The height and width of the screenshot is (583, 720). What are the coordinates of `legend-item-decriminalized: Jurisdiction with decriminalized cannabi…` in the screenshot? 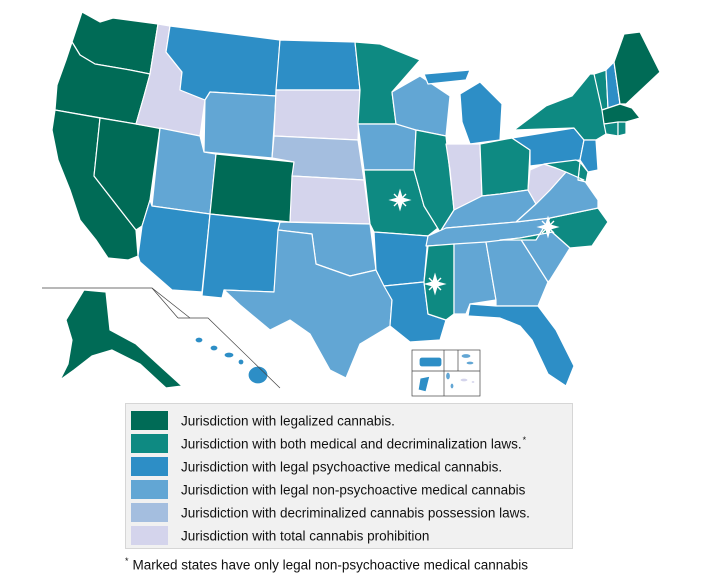 It's located at (351, 512).